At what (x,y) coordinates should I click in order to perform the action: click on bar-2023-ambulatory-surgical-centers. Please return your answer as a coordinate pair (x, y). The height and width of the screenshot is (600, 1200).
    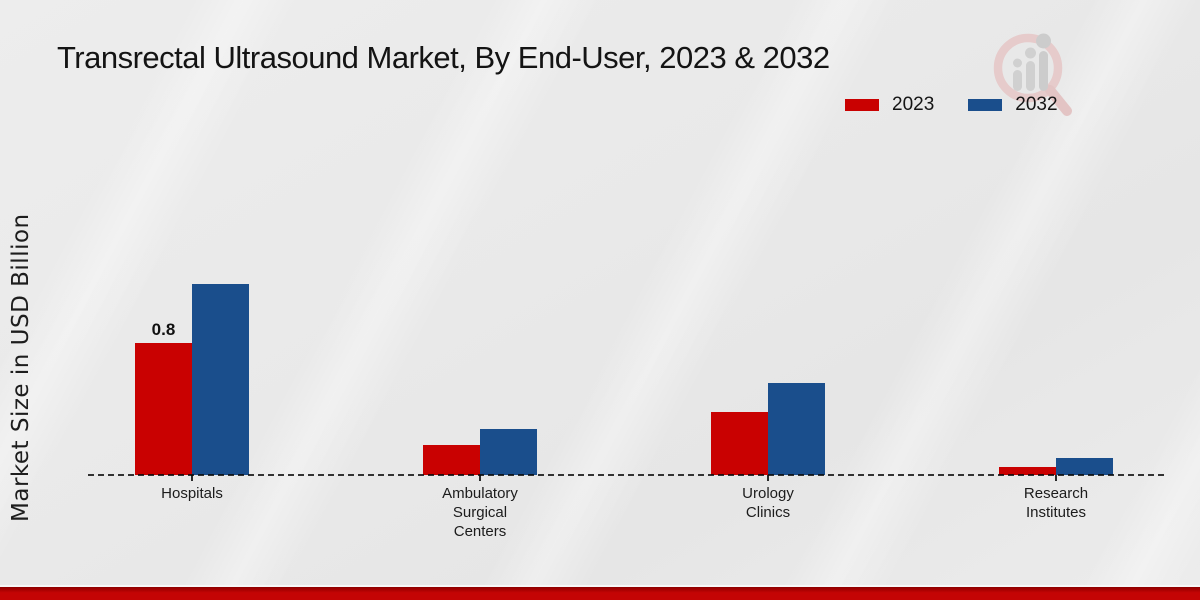
    Looking at the image, I should click on (451, 460).